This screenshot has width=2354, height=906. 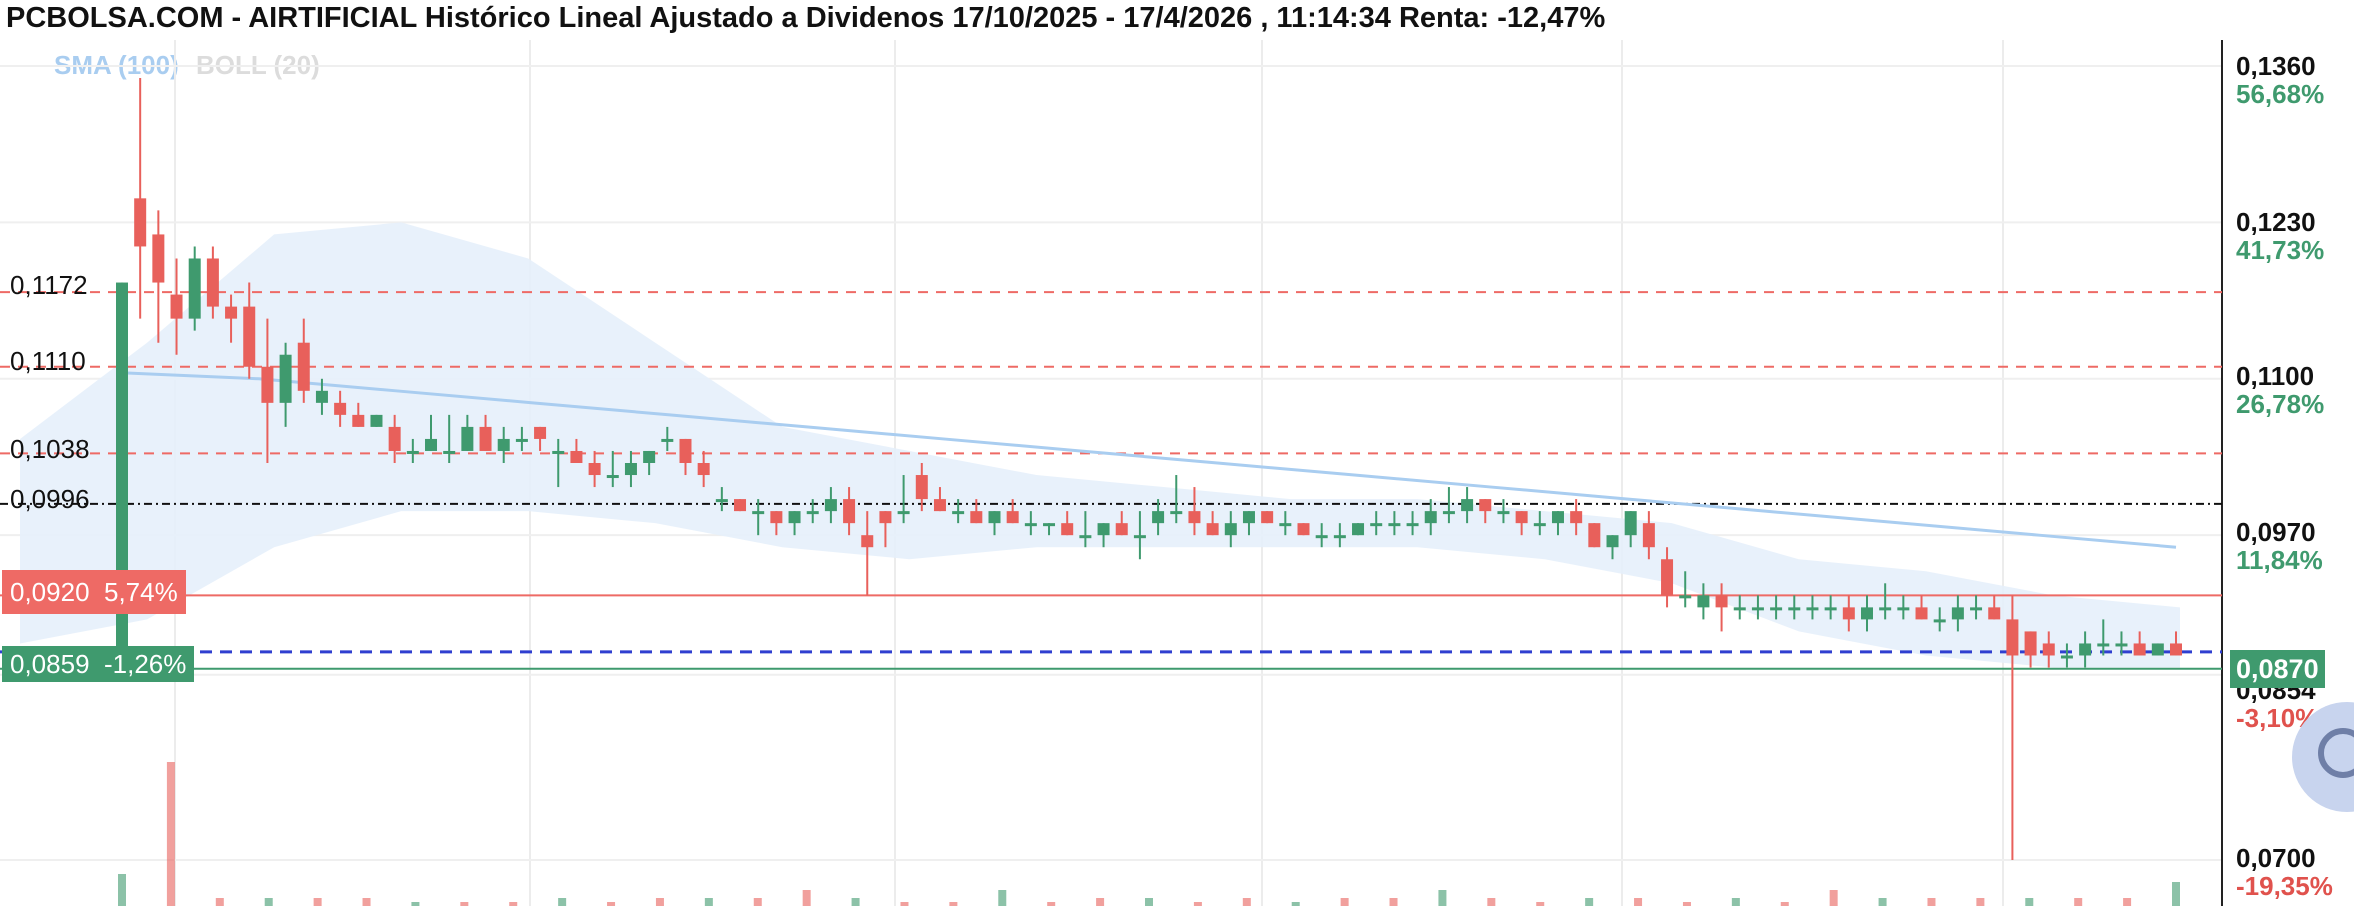 What do you see at coordinates (2275, 376) in the screenshot?
I see `axis-price-2: 0,1100` at bounding box center [2275, 376].